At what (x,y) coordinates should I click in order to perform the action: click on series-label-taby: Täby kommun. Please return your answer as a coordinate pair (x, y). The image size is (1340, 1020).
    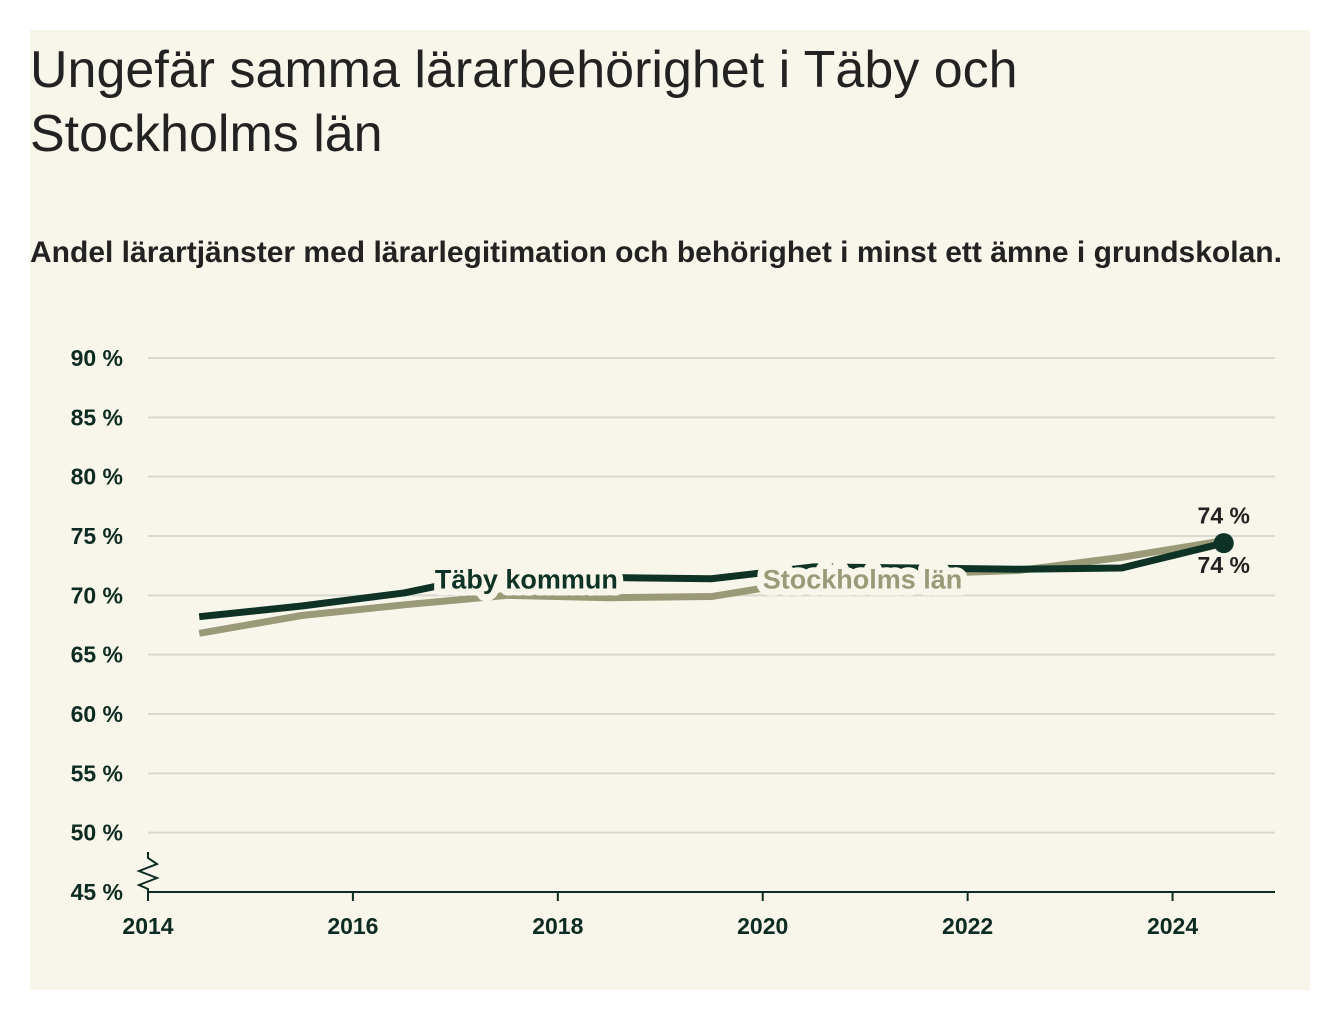
    Looking at the image, I should click on (526, 580).